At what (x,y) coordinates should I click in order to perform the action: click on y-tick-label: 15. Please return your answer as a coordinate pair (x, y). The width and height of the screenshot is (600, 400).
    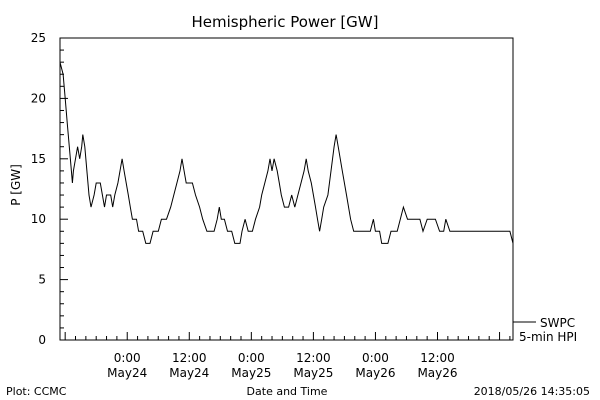
    Looking at the image, I should click on (38, 159).